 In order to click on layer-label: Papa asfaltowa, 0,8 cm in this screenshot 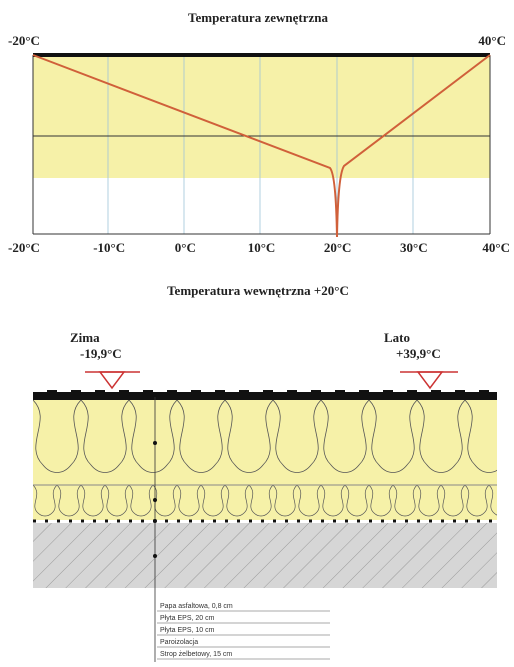, I will do `click(196, 606)`.